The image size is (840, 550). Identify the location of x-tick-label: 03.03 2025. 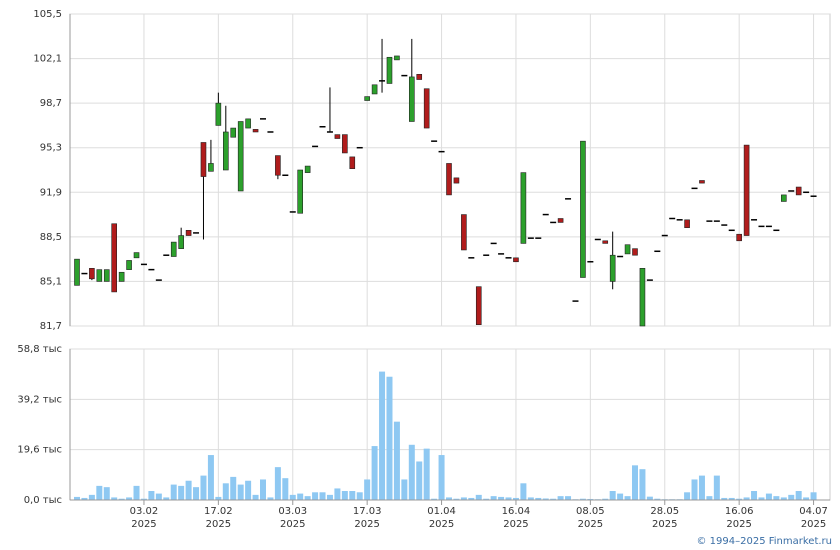
(293, 518).